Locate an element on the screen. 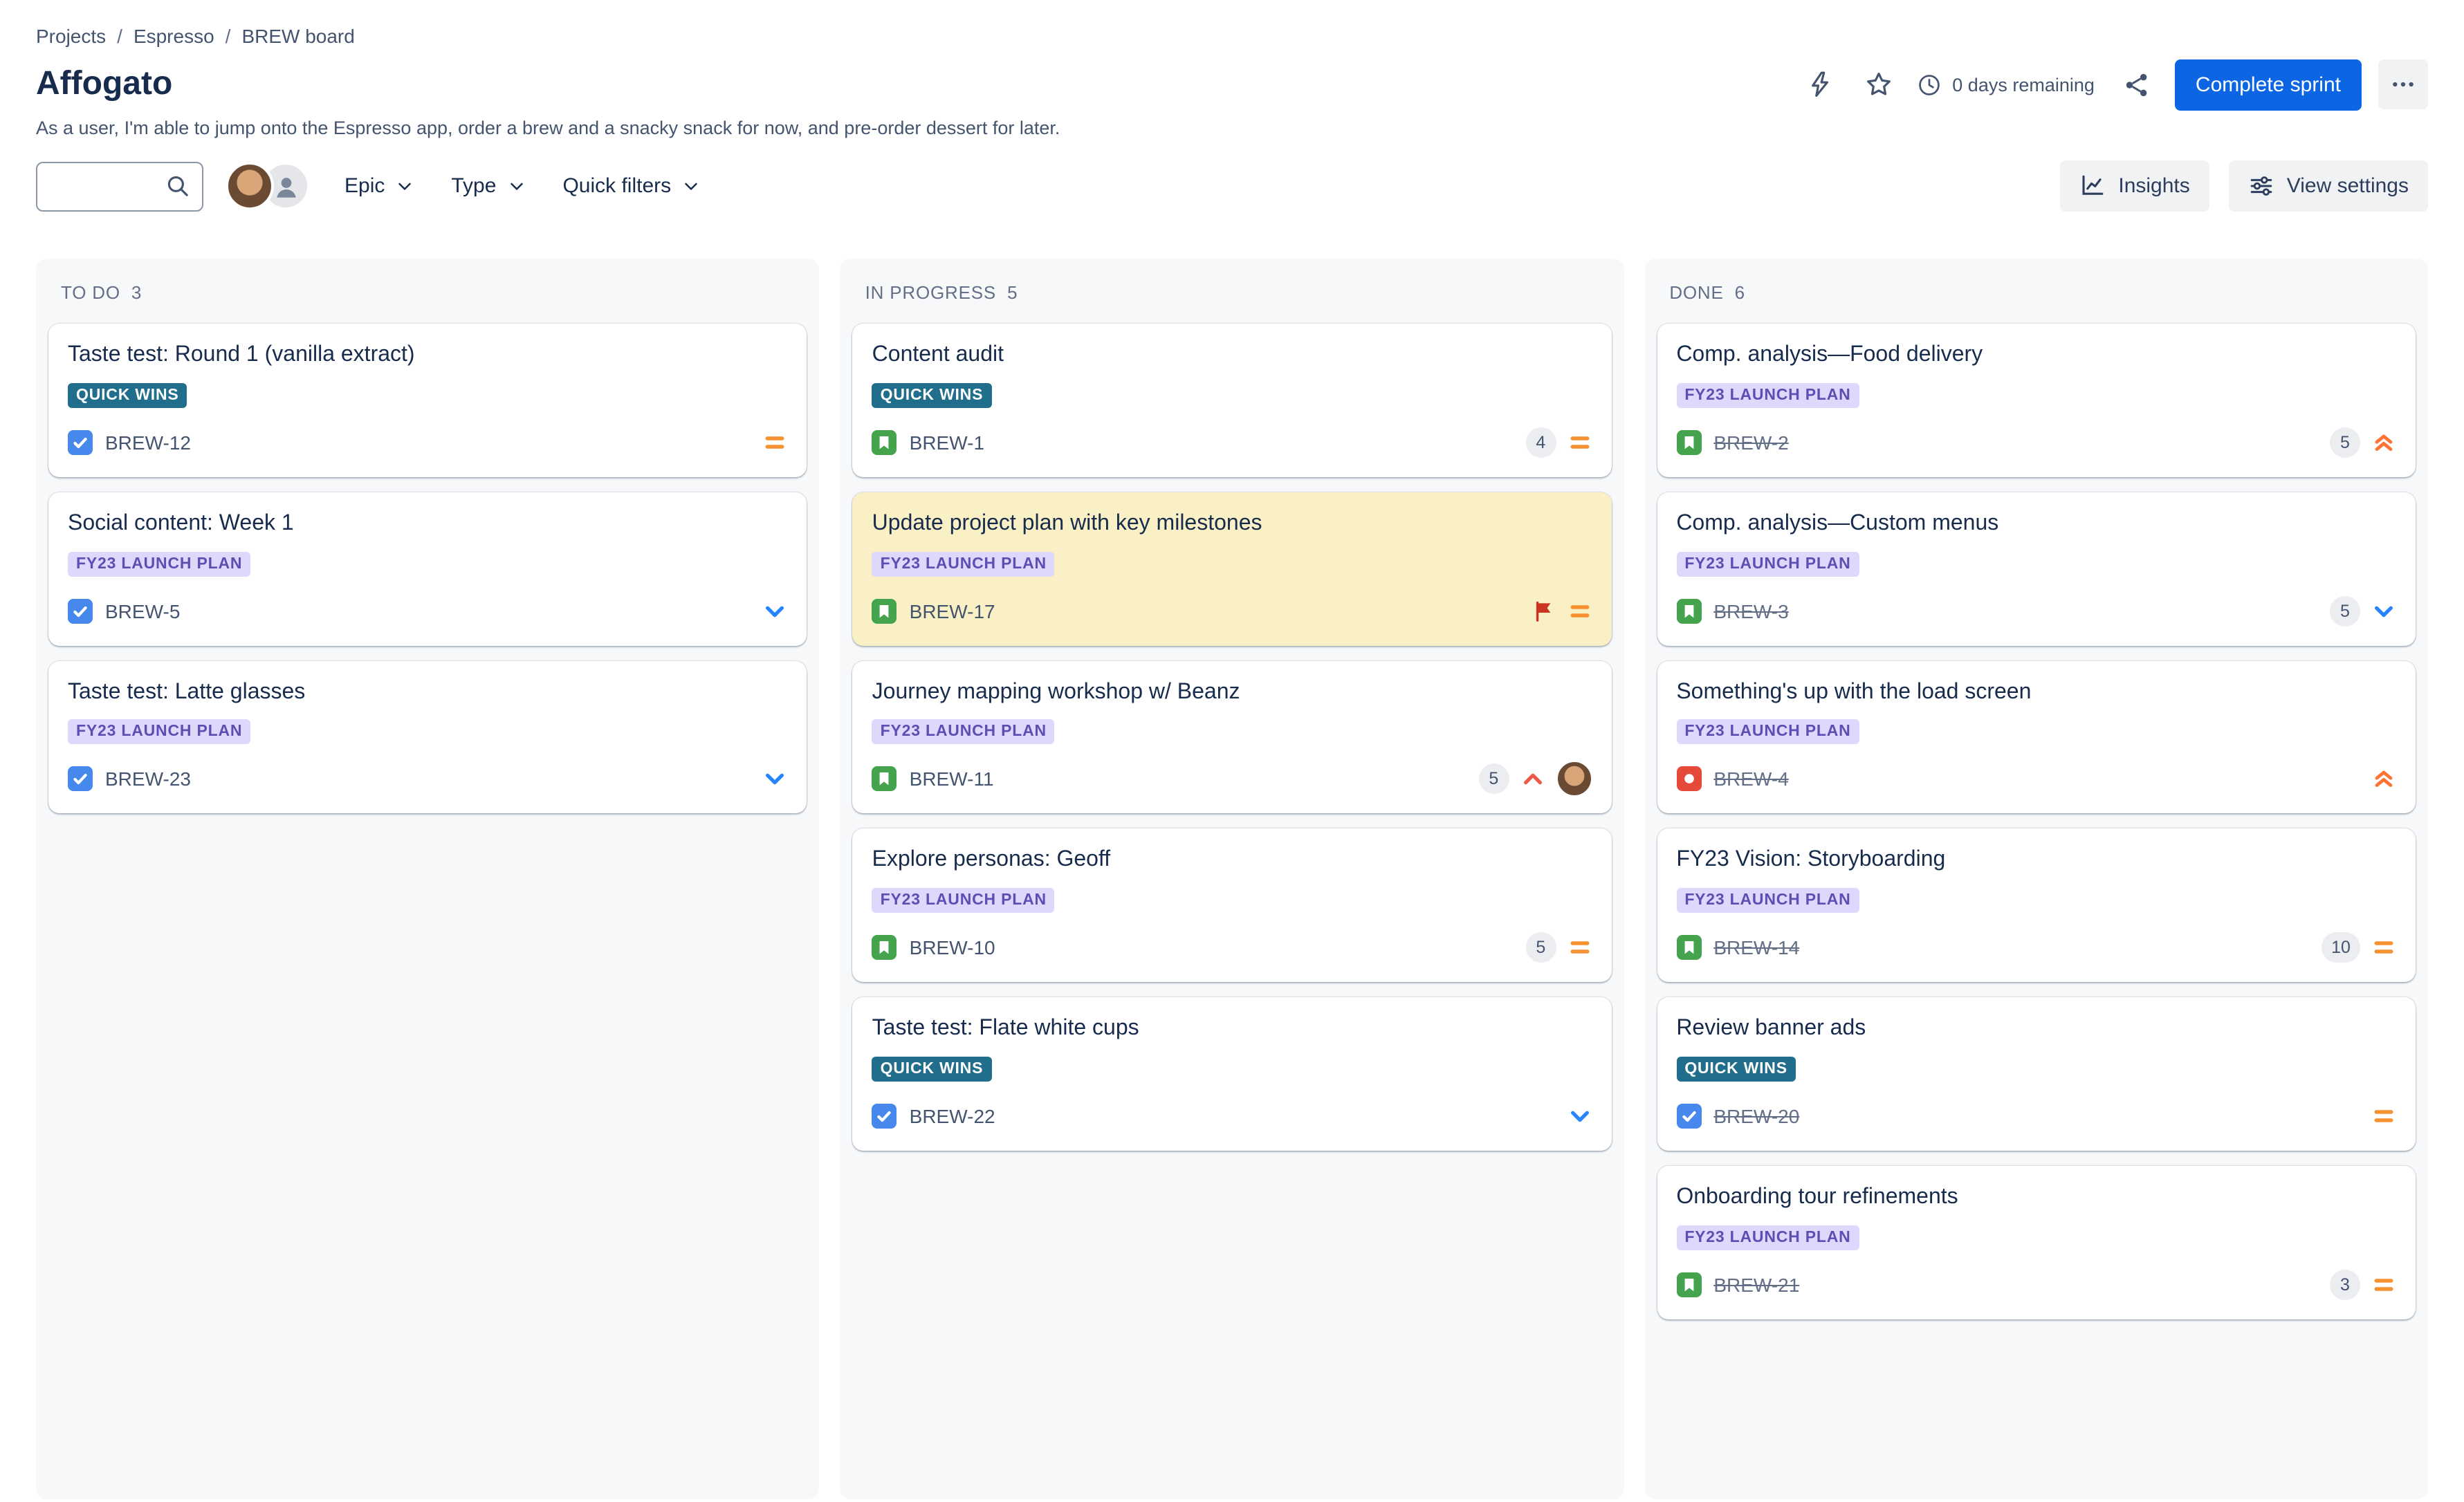 Image resolution: width=2464 pixels, height=1502 pixels. issue-title: Taste test: Round 1 (vanilla extract) is located at coordinates (242, 355).